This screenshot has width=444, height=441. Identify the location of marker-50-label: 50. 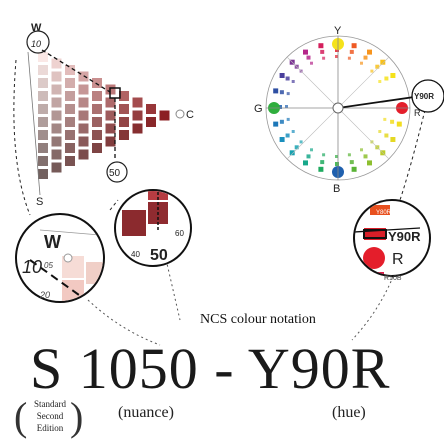
(115, 173).